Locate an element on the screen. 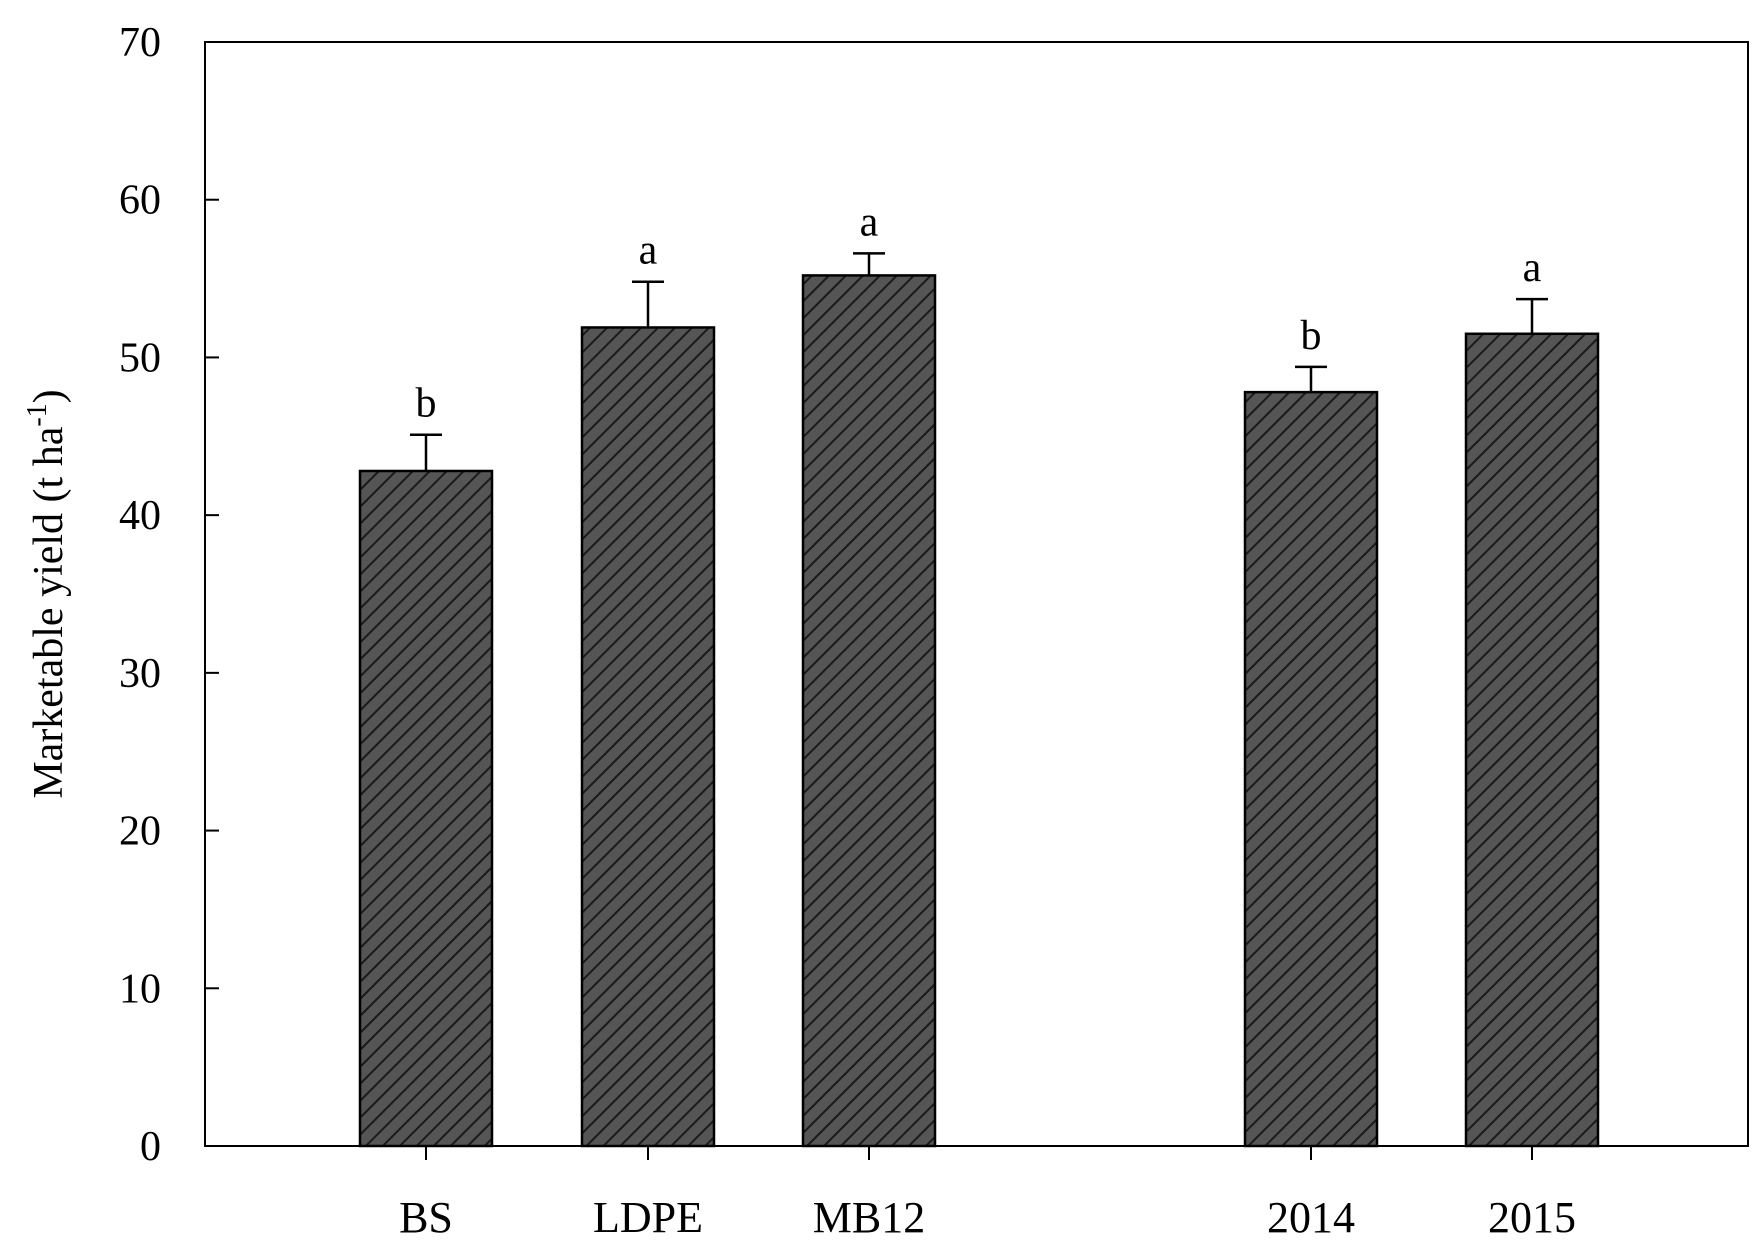 The height and width of the screenshot is (1255, 1764). bar-2014 is located at coordinates (1311, 769).